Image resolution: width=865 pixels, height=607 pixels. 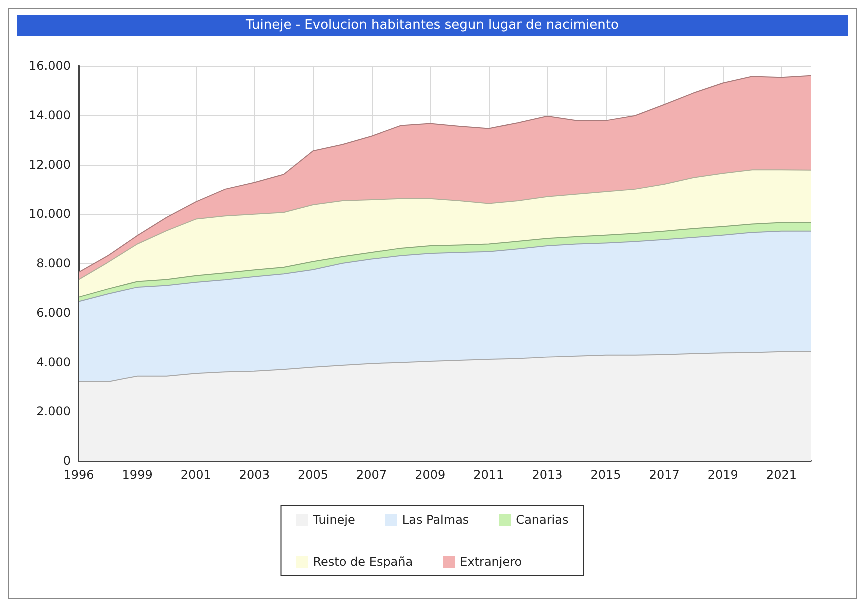 I want to click on x-tick-label: 2001, so click(x=196, y=475).